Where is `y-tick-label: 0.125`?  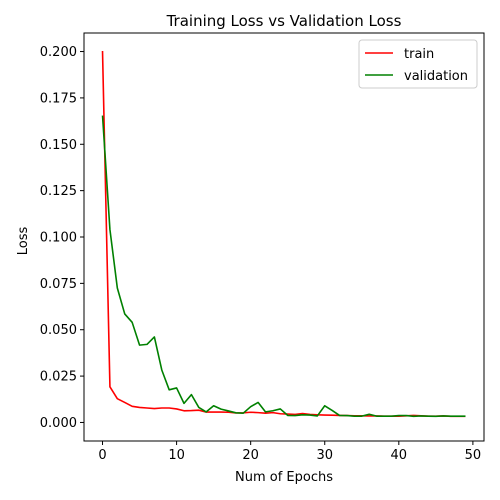
y-tick-label: 0.125 is located at coordinates (58, 191).